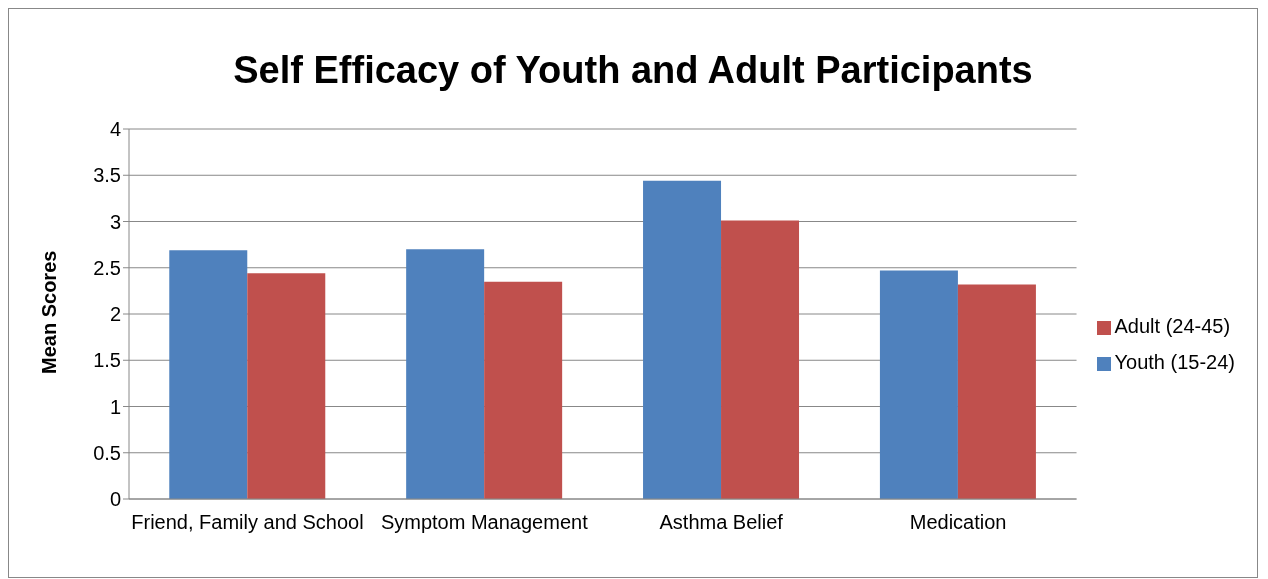 This screenshot has width=1268, height=579. Describe the element at coordinates (49, 312) in the screenshot. I see `y-axis-title: Mean Scores` at that location.